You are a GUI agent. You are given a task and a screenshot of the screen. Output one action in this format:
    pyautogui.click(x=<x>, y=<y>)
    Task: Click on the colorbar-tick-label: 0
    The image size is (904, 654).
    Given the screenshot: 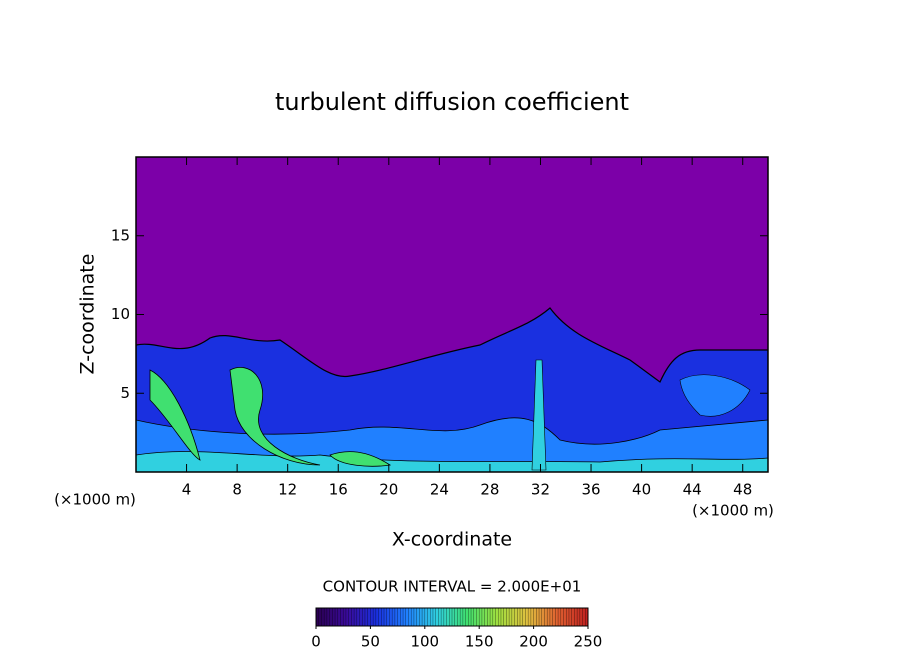 What is the action you would take?
    pyautogui.click(x=316, y=642)
    